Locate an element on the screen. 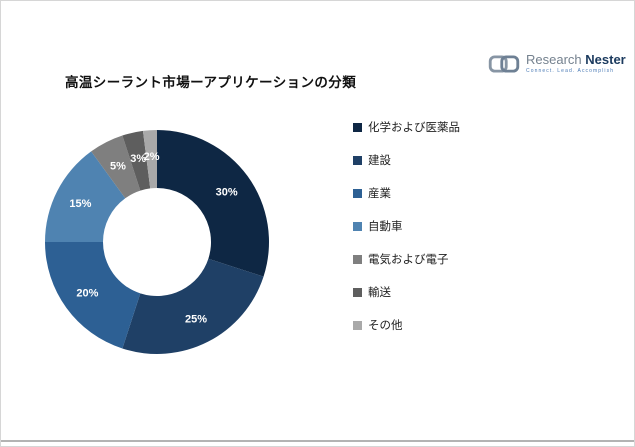 This screenshot has height=447, width=635. legend-label: その他 is located at coordinates (385, 326).